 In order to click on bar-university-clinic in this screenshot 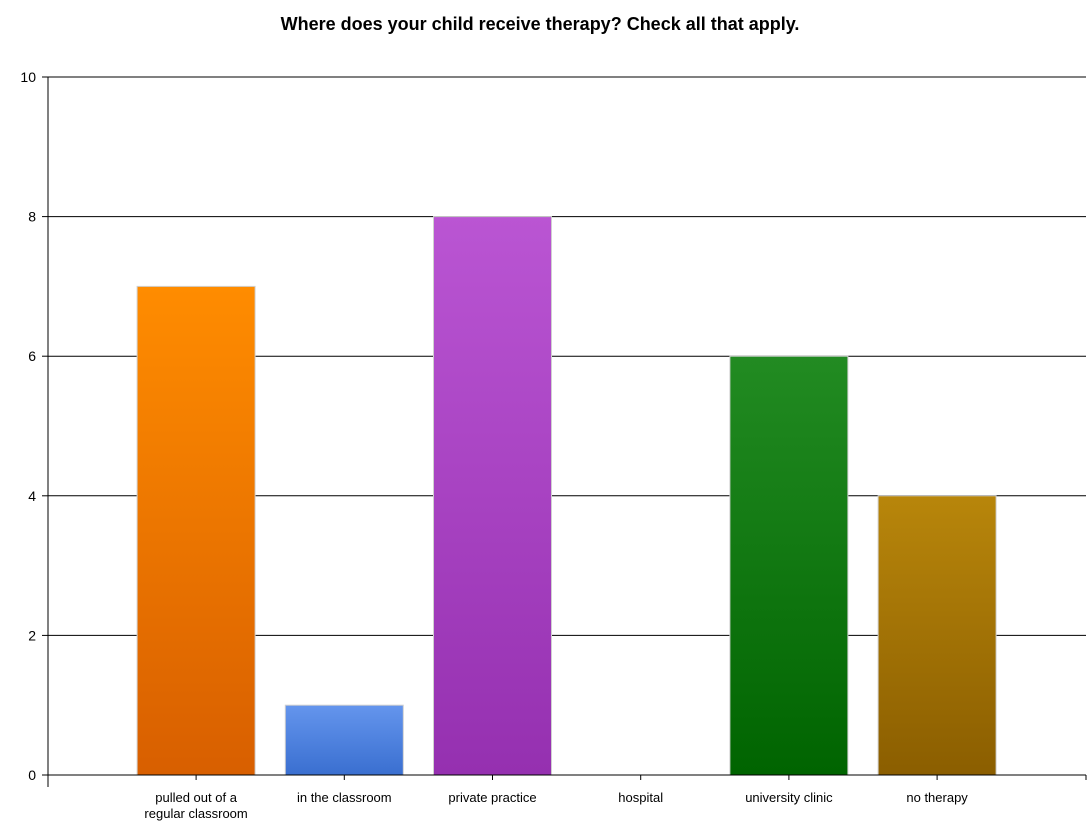, I will do `click(789, 565)`.